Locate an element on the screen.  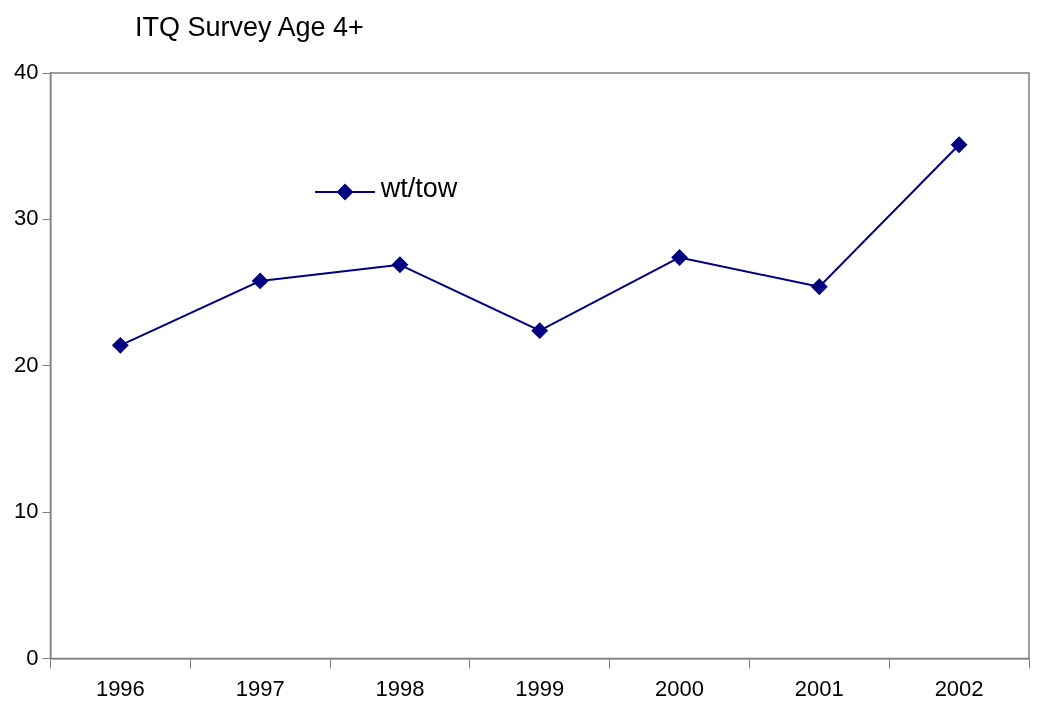
x-tick-label: 2002 is located at coordinates (959, 688).